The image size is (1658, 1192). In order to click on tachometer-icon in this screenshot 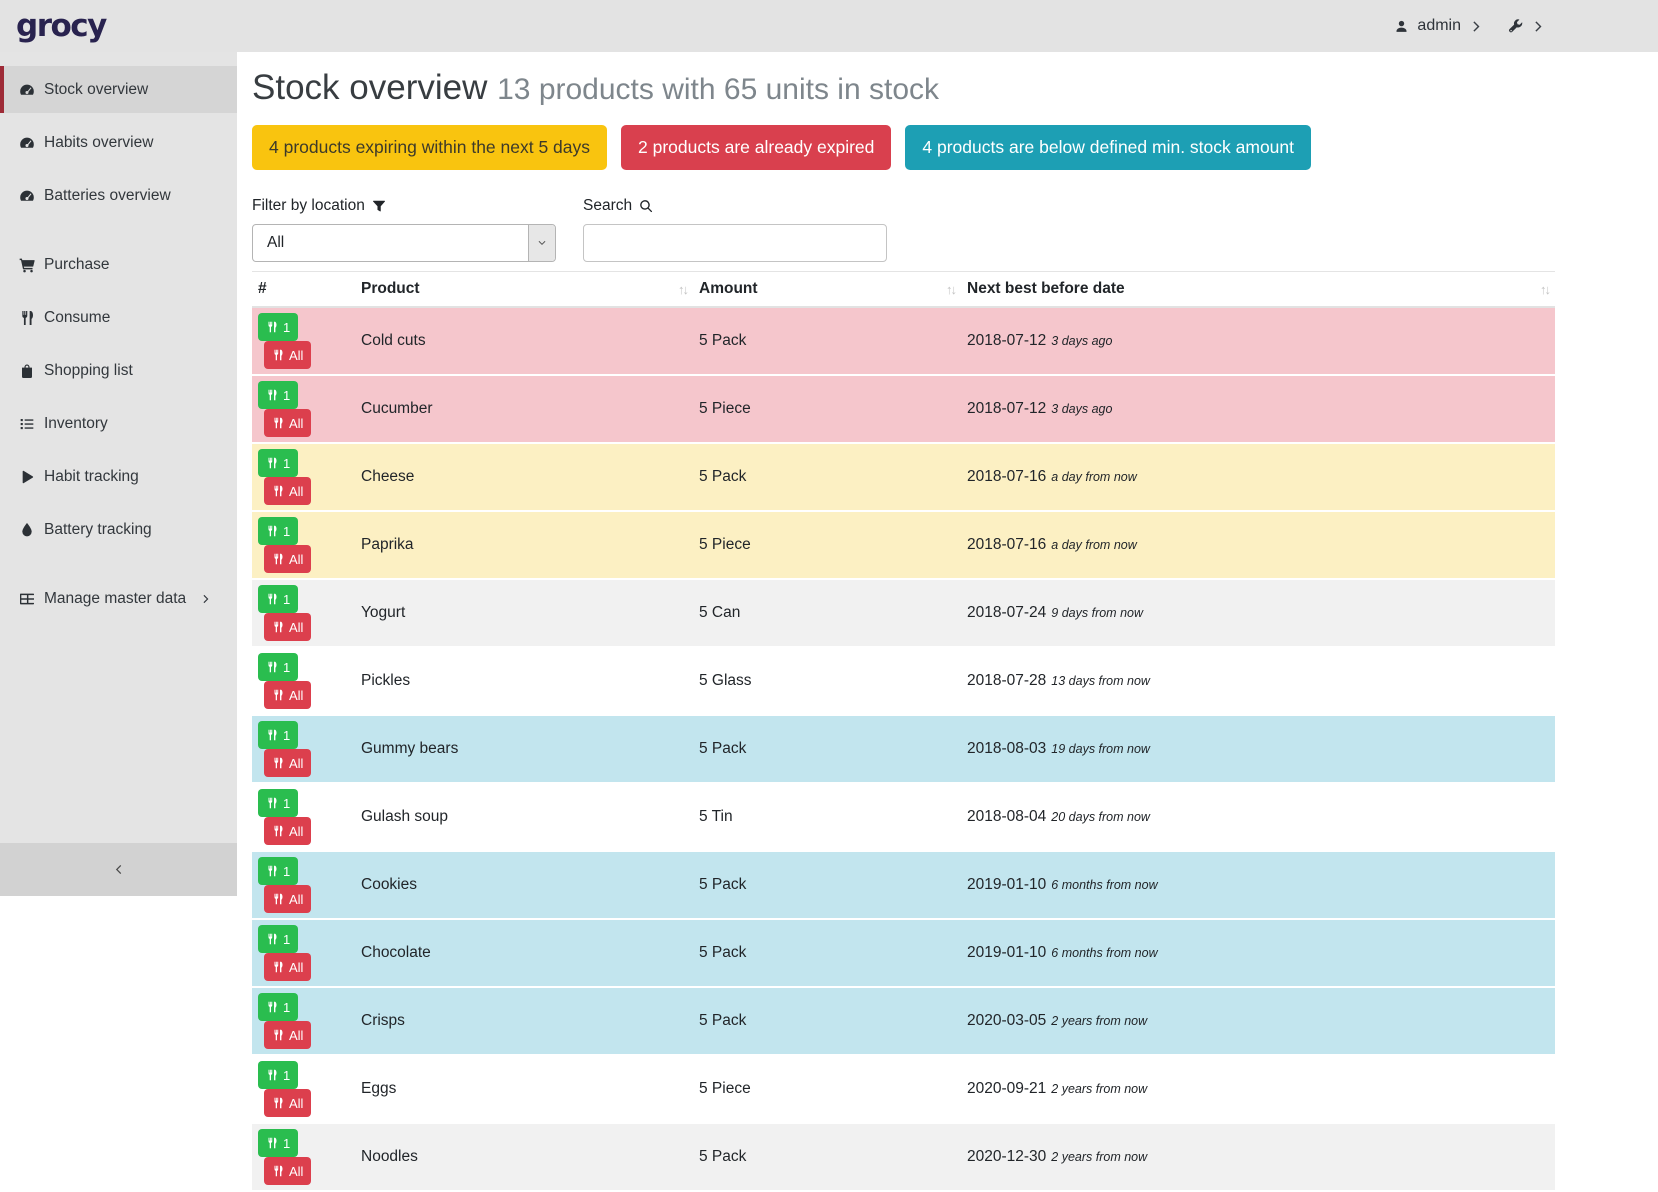, I will do `click(27, 143)`.